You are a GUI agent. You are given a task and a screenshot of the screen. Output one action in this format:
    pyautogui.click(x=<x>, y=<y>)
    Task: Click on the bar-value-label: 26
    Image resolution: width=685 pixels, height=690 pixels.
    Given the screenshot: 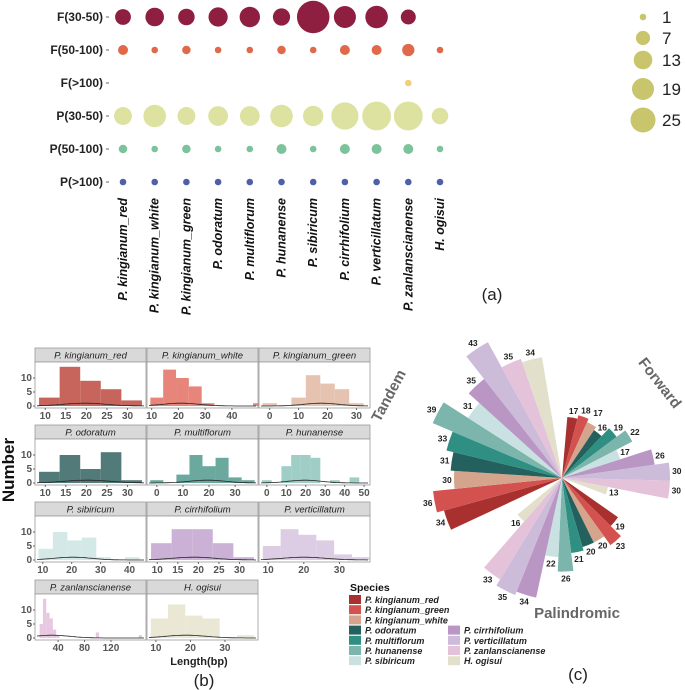 What is the action you would take?
    pyautogui.click(x=566, y=579)
    